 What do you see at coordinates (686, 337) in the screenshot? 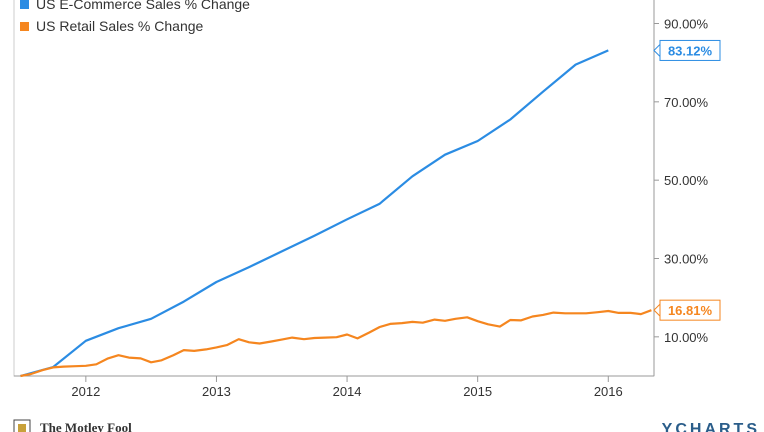
I see `y-tick-label: 10.00%` at bounding box center [686, 337].